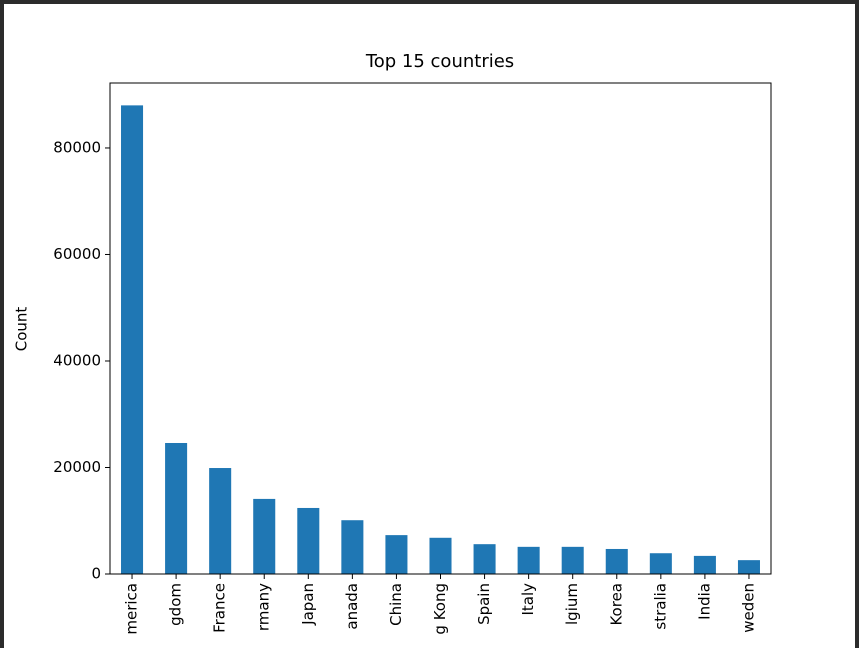 The width and height of the screenshot is (859, 648). I want to click on y-tick-label: 80000, so click(77, 147).